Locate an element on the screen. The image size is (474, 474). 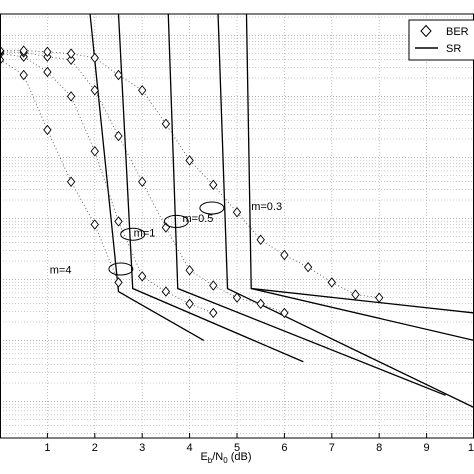
x-tick-label: 5 is located at coordinates (237, 448).